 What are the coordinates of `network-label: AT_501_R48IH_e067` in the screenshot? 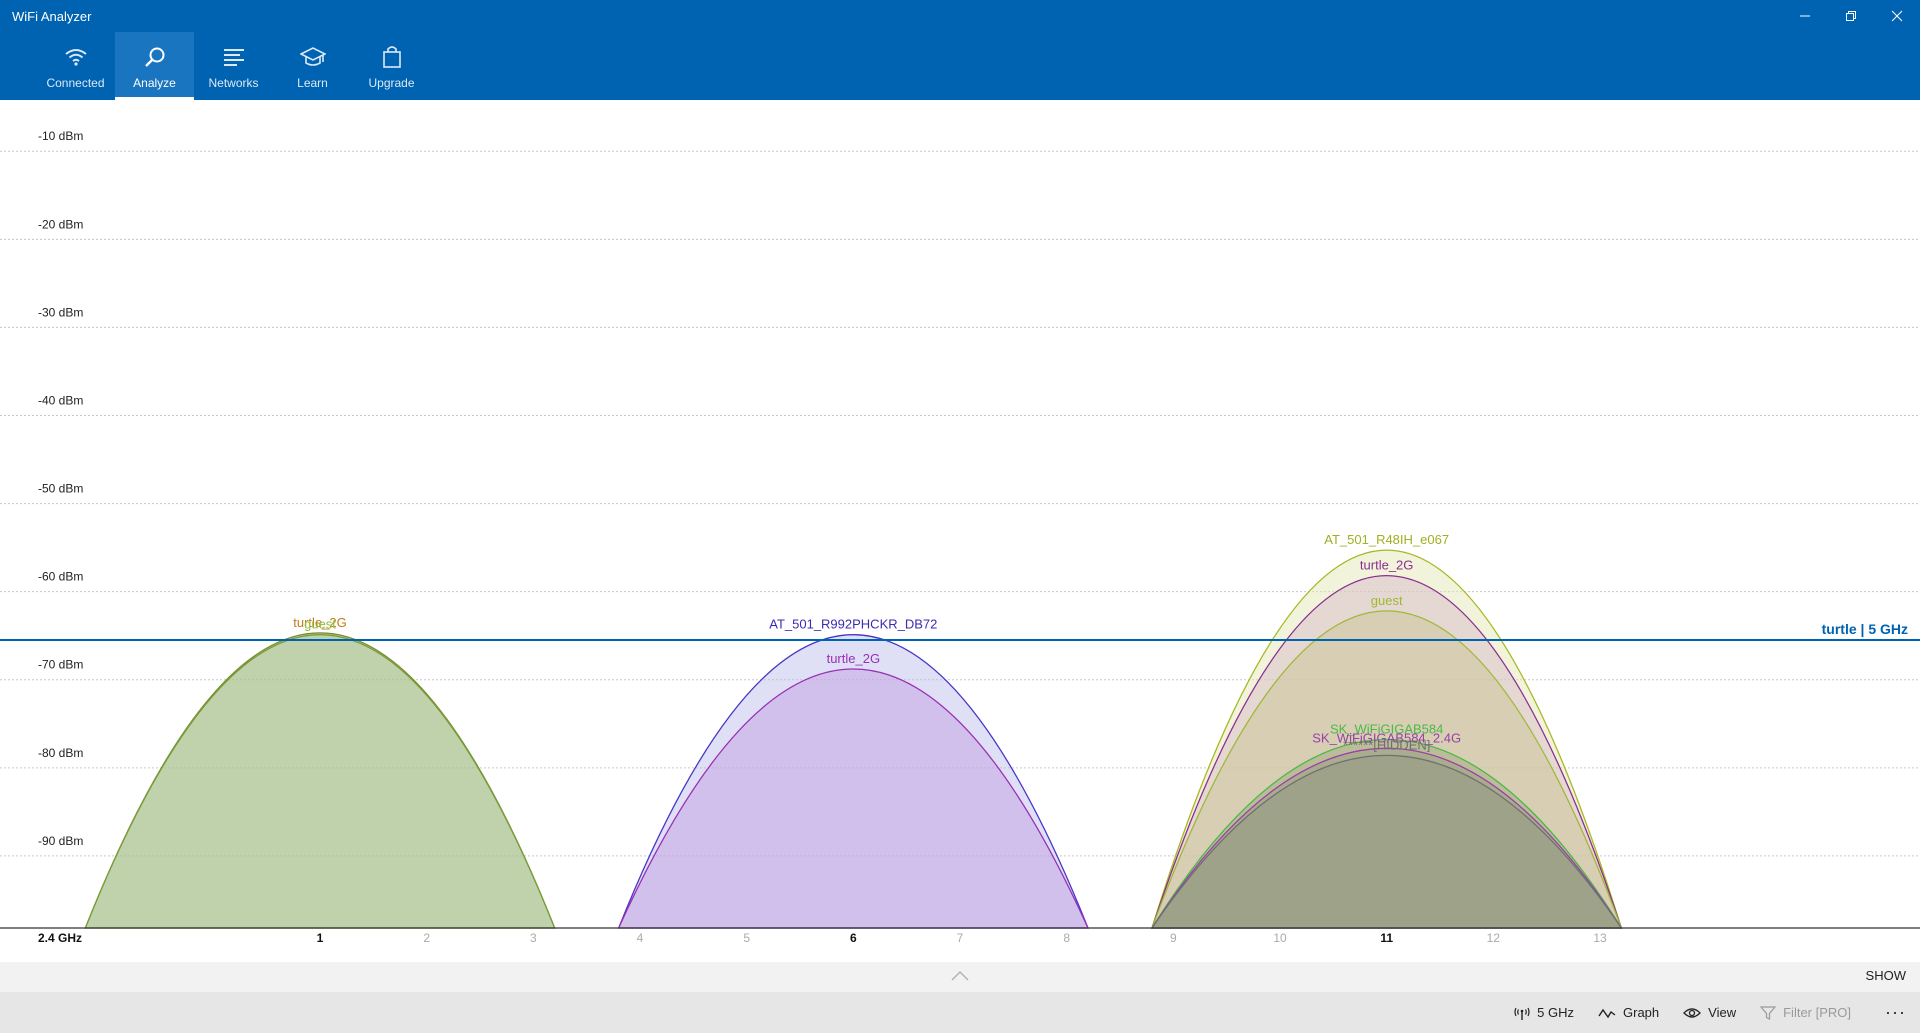 It's located at (1386, 539).